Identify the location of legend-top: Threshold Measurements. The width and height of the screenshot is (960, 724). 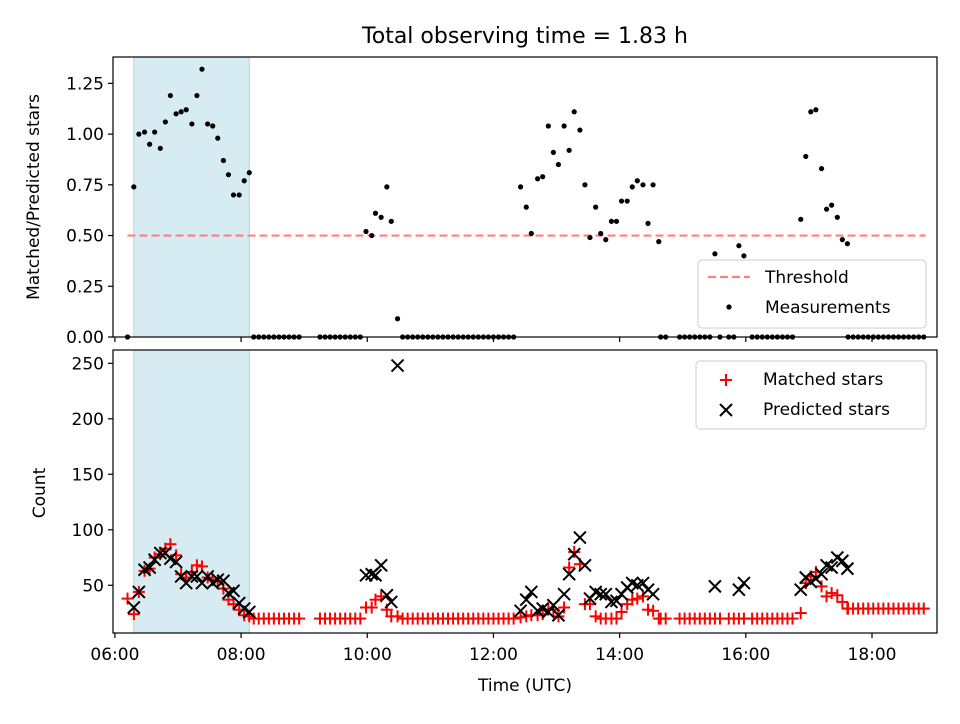
(812, 294).